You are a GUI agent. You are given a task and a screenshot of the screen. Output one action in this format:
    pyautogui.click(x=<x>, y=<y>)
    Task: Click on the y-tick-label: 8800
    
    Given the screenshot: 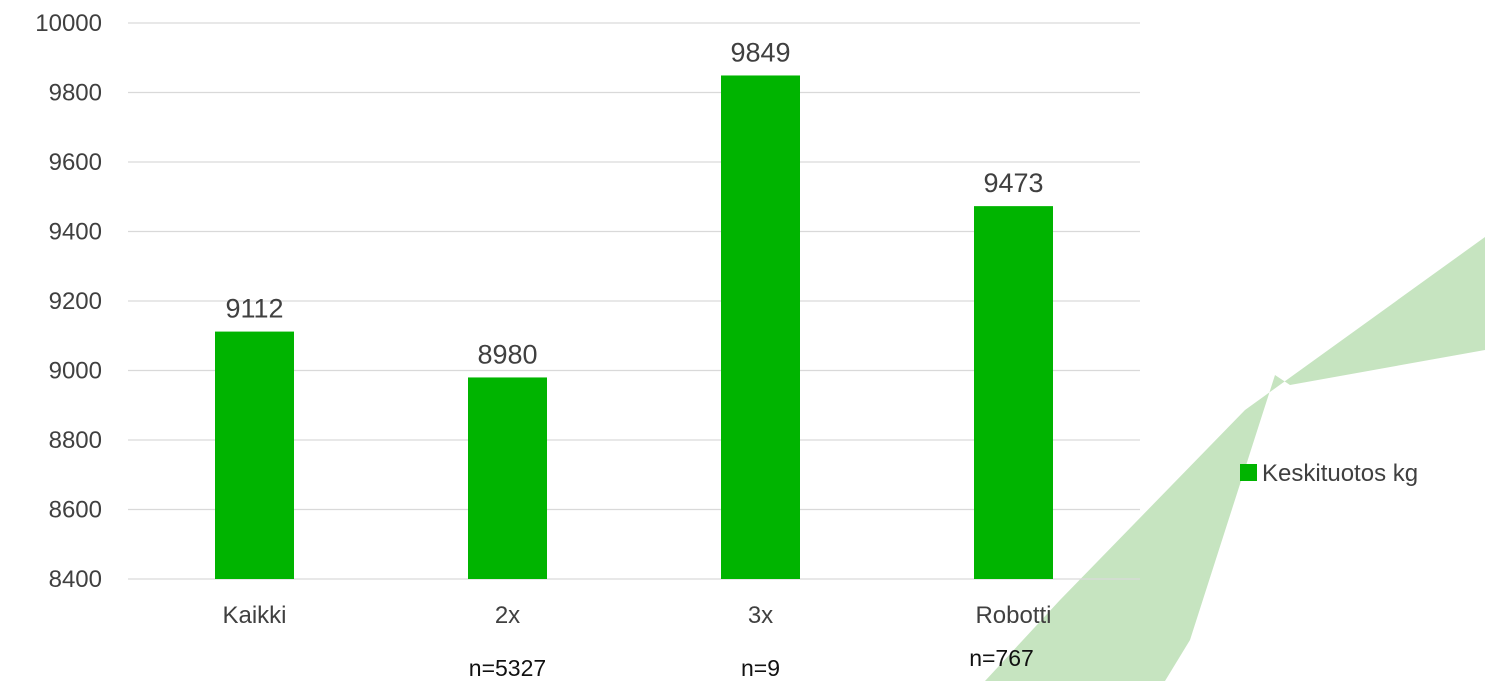 What is the action you would take?
    pyautogui.click(x=75, y=440)
    